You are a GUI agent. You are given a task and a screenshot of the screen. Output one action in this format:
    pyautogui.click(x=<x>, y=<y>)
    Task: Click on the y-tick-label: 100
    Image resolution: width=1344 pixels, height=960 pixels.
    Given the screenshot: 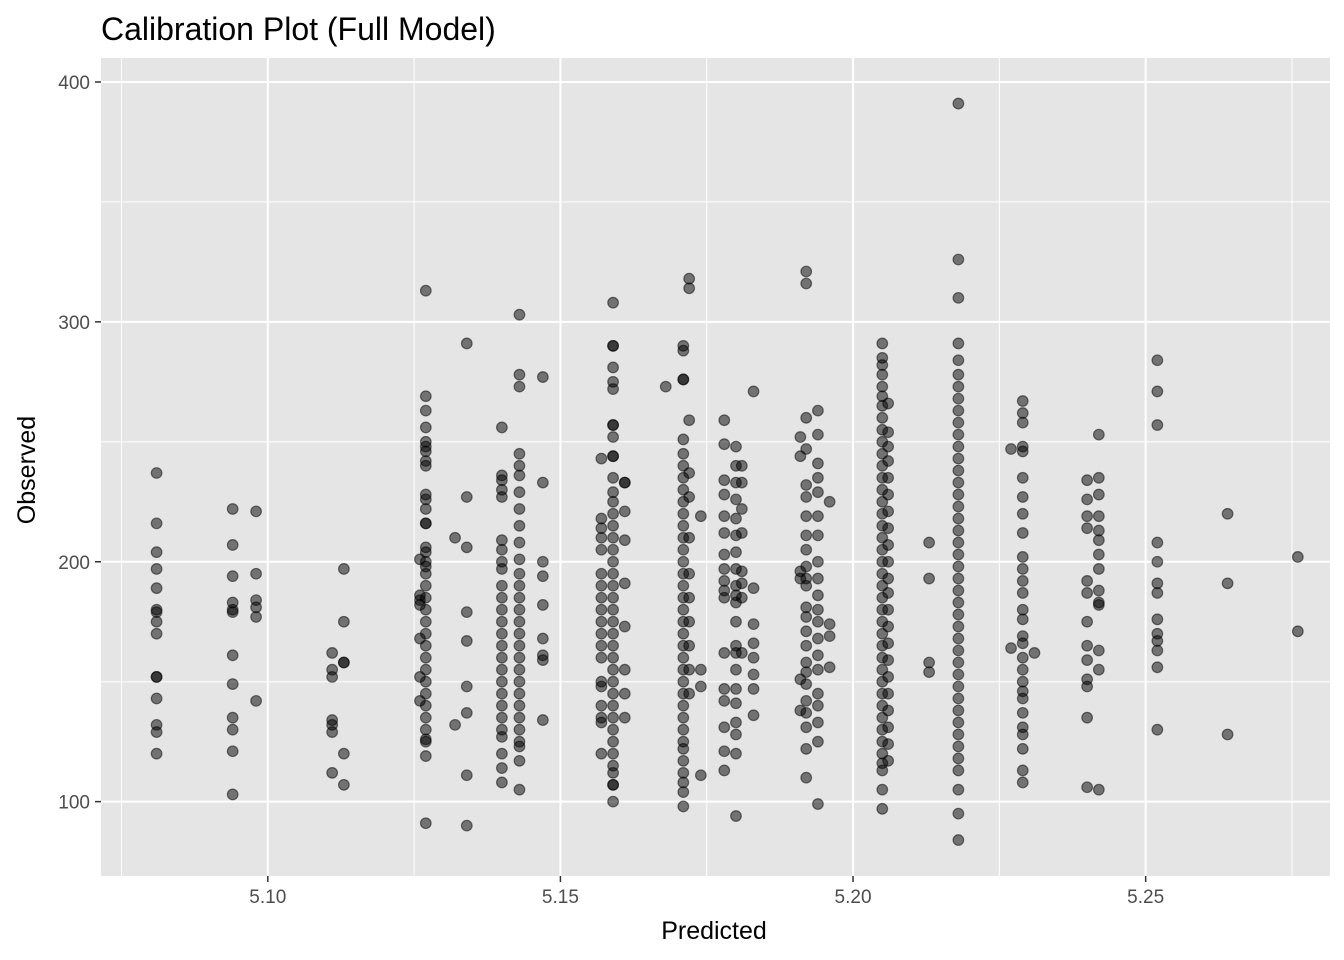 What is the action you would take?
    pyautogui.click(x=74, y=803)
    